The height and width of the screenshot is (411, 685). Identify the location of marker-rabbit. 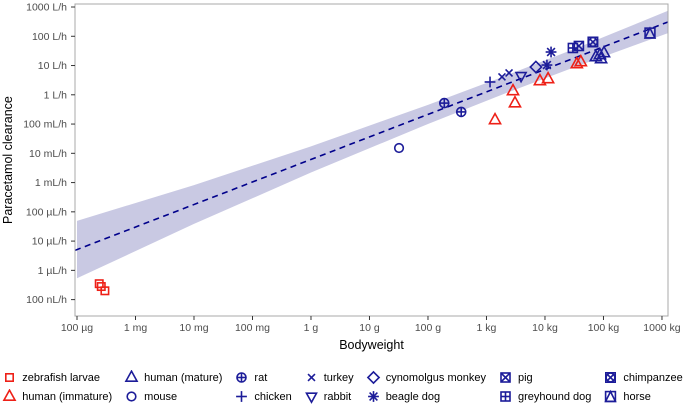
(521, 77).